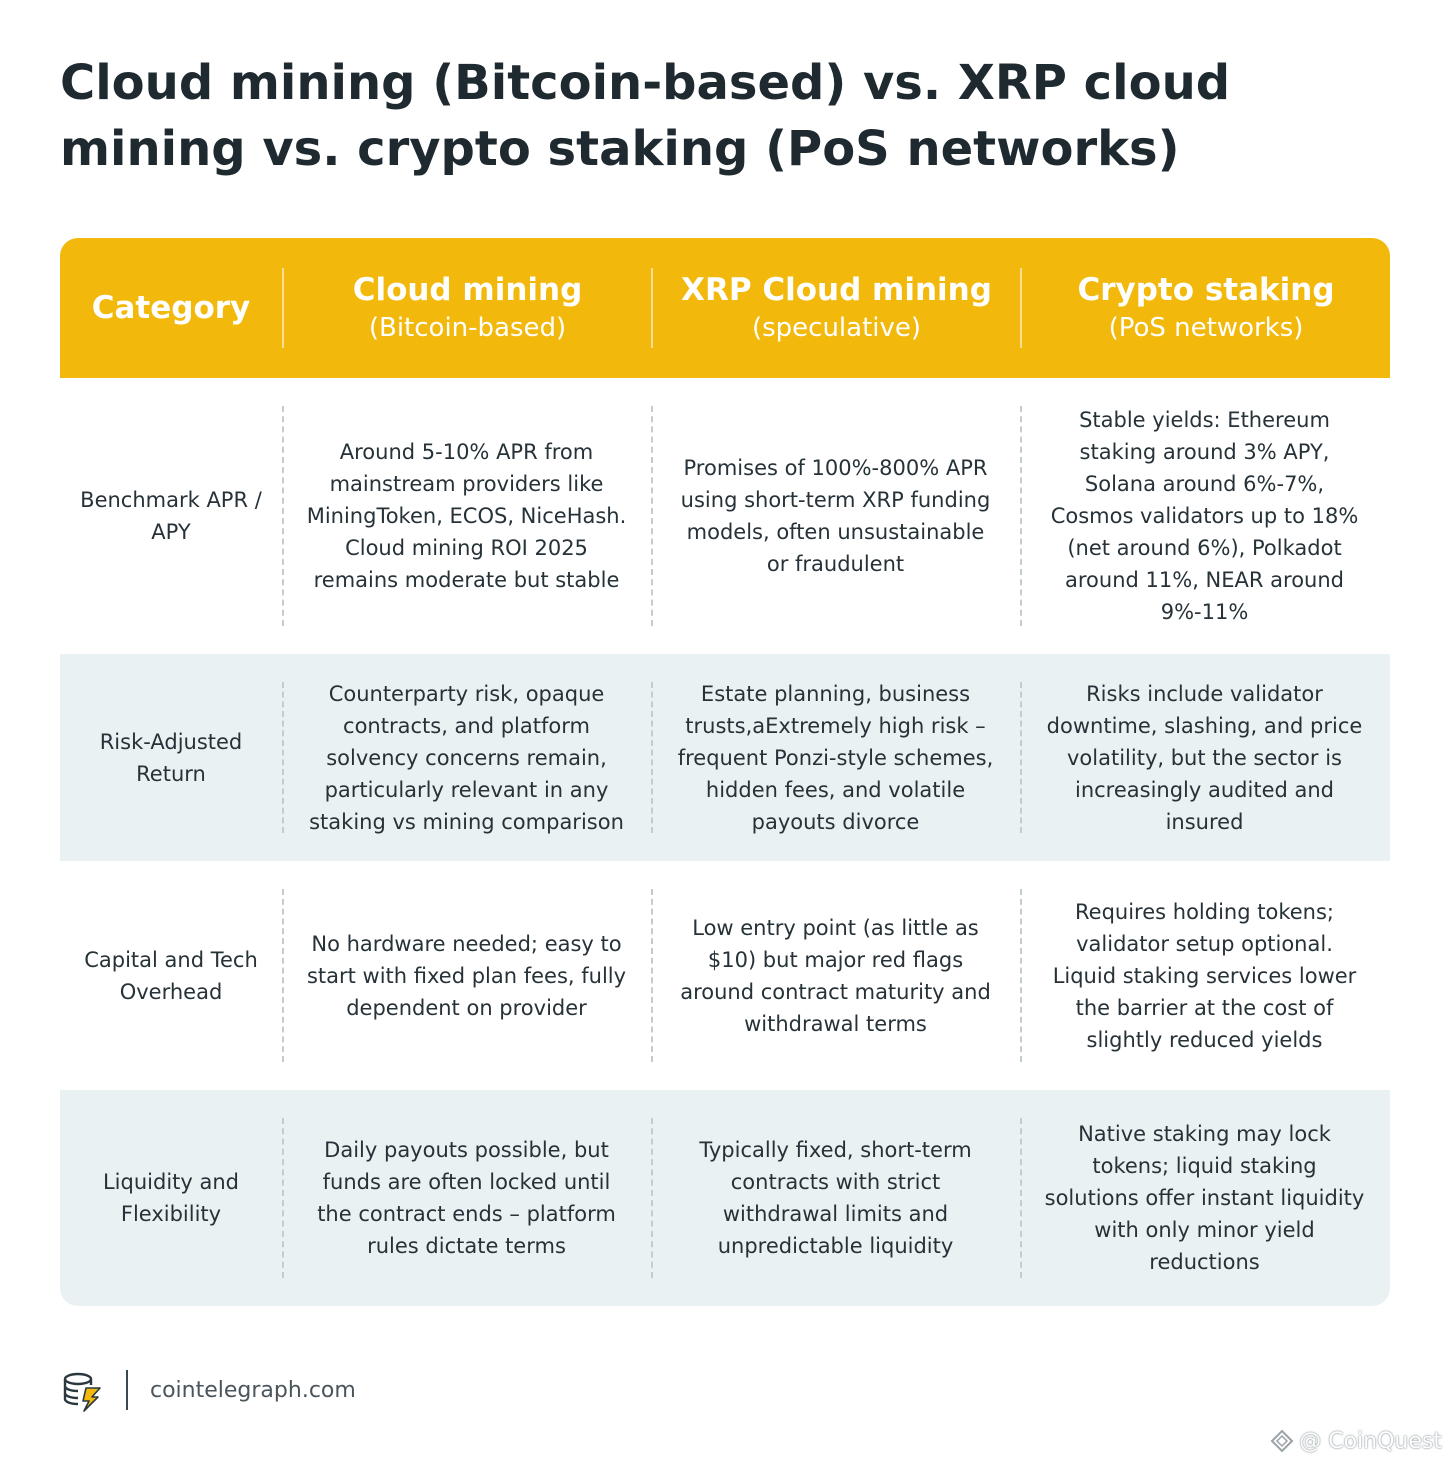 The height and width of the screenshot is (1467, 1450). What do you see at coordinates (171, 975) in the screenshot?
I see `row-category: Capital and Tech Overhead` at bounding box center [171, 975].